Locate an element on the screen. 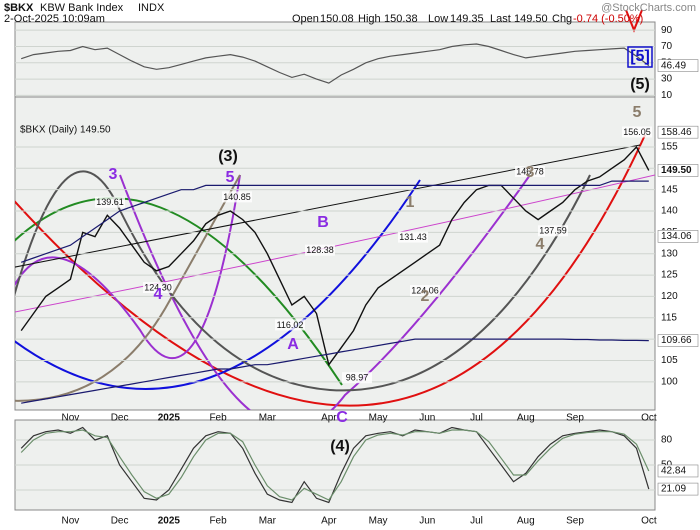 The image size is (700, 530). wave-label: 2 is located at coordinates (425, 296).